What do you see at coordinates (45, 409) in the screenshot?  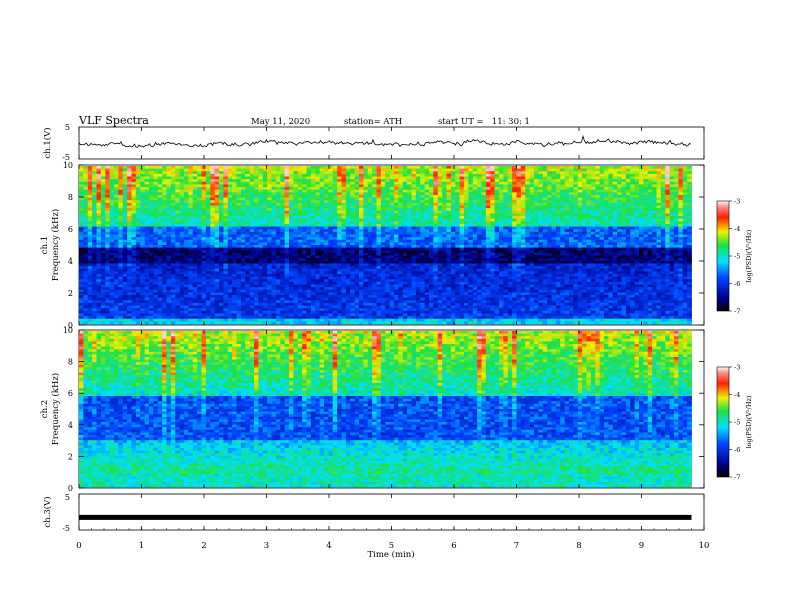 I see `ch2-ylabel-channel: ch.2` at bounding box center [45, 409].